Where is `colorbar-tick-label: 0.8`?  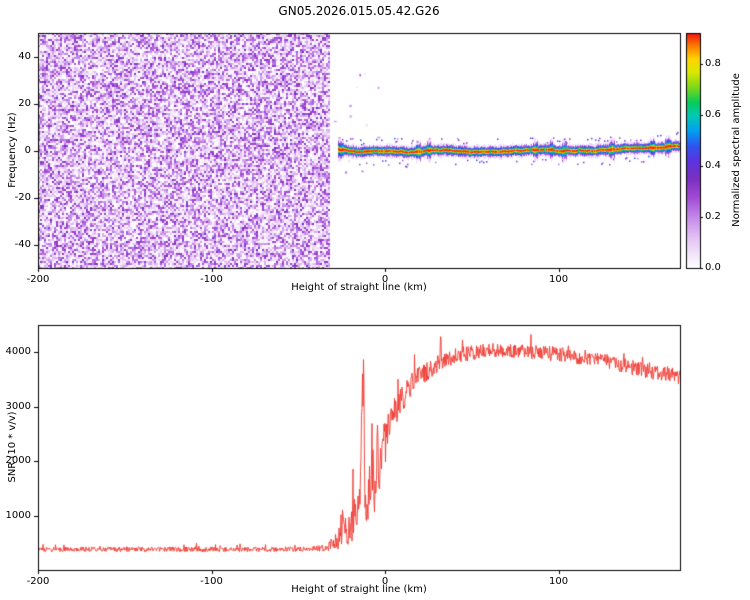 colorbar-tick-label: 0.8 is located at coordinates (713, 63).